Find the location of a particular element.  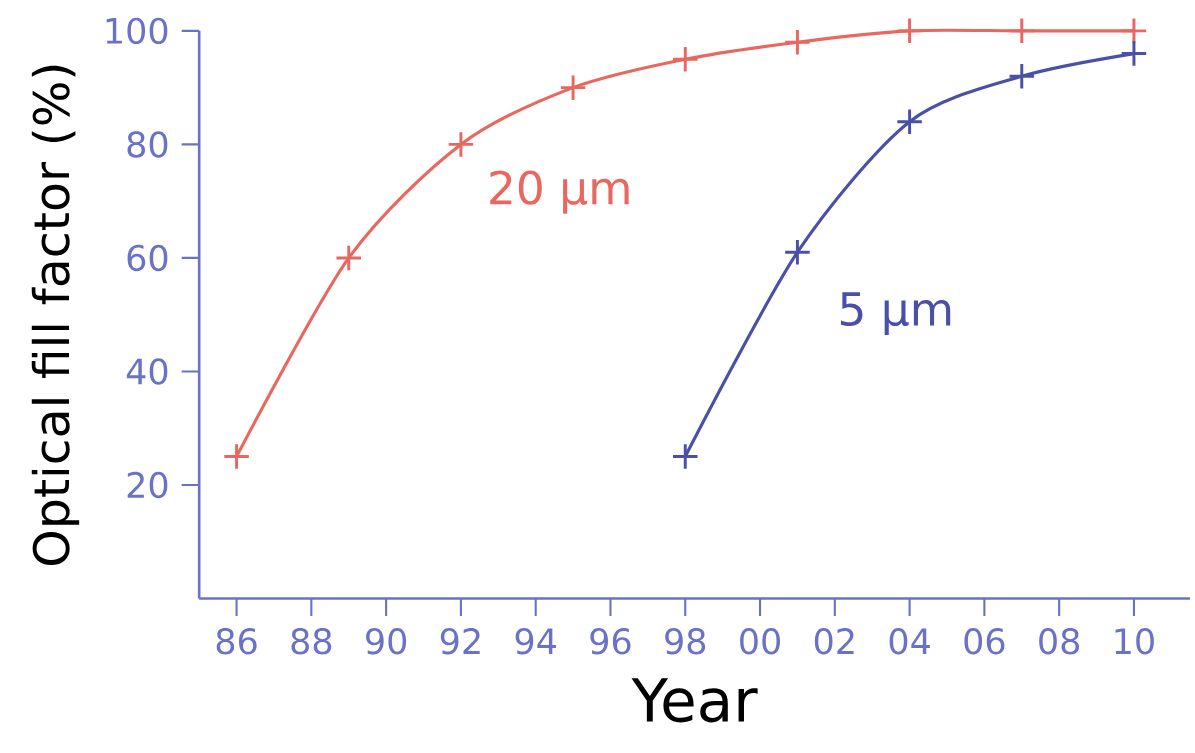

x-tick-label: 86 is located at coordinates (236, 641).